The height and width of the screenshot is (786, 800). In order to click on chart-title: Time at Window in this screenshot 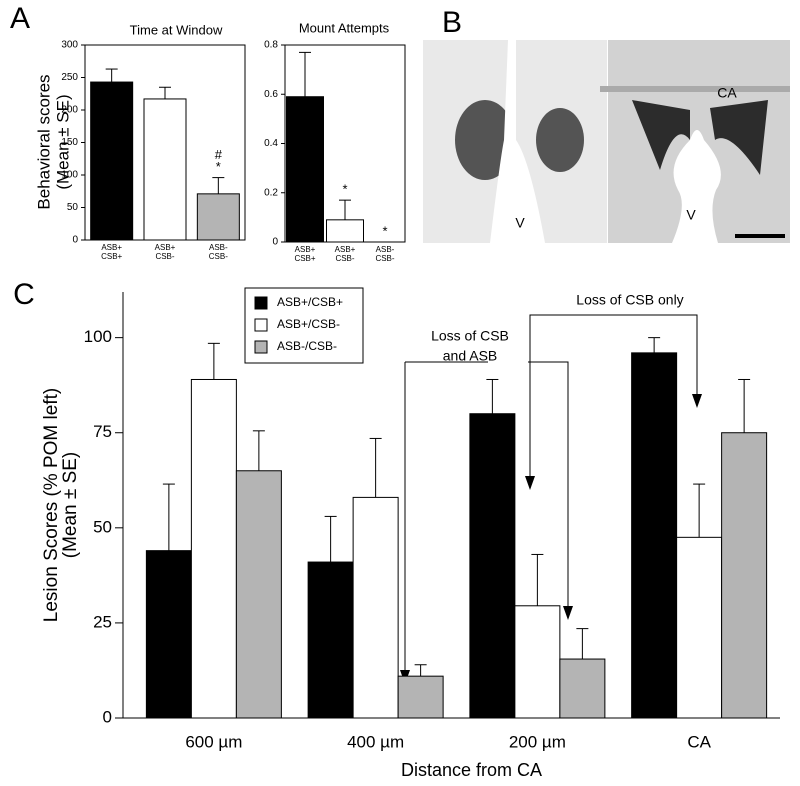, I will do `click(176, 29)`.